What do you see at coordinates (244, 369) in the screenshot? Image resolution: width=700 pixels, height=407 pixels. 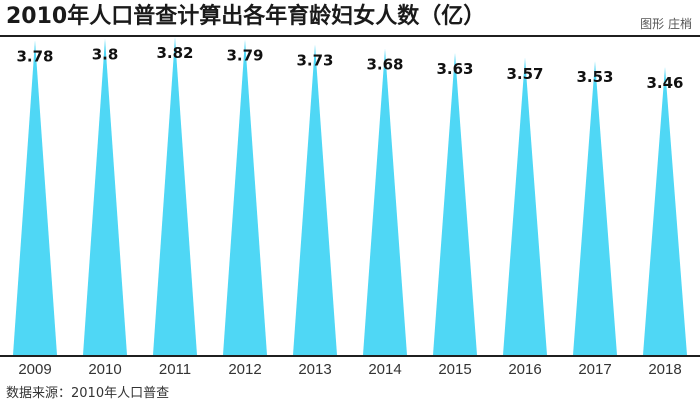 I see `x-tick-label-2012: 2012` at bounding box center [244, 369].